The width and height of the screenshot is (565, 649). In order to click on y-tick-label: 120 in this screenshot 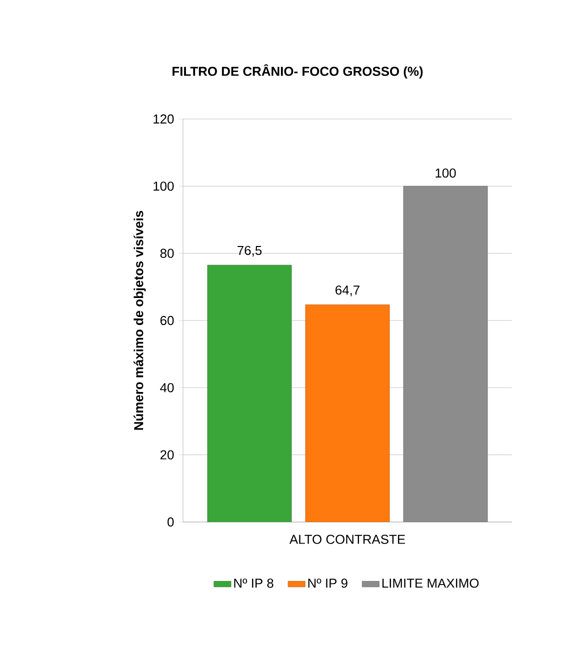, I will do `click(164, 119)`.